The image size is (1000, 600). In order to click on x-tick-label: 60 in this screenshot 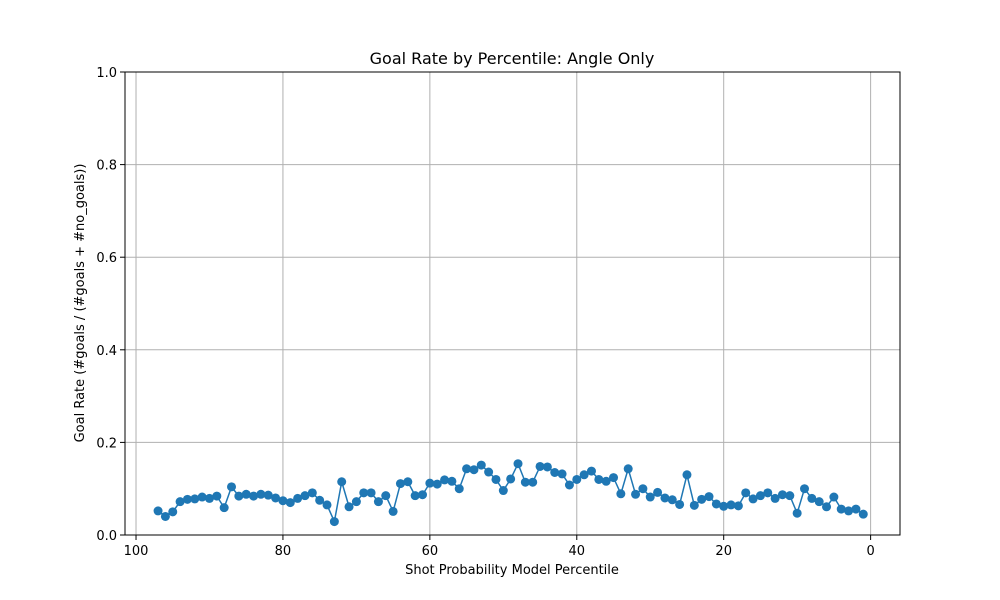, I will do `click(430, 551)`.